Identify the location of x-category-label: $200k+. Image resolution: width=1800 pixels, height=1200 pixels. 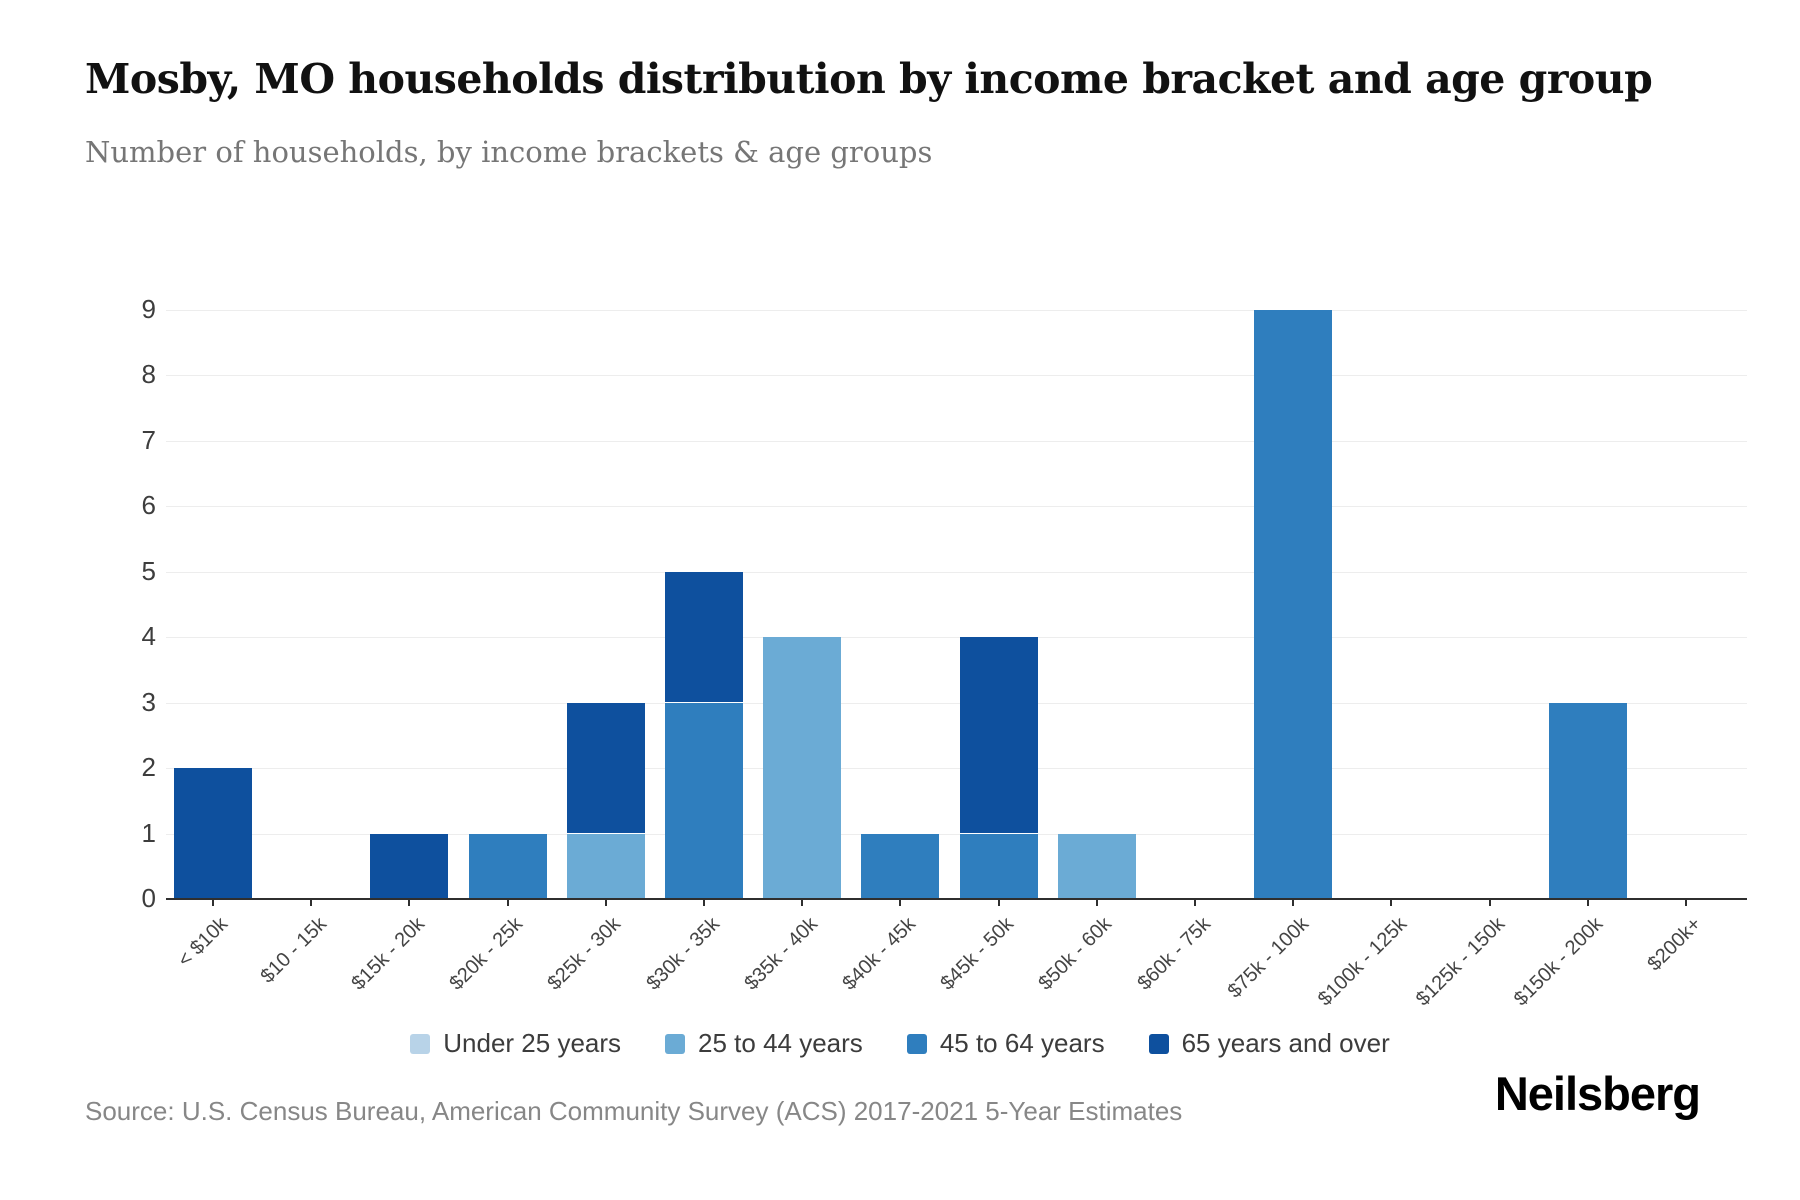
(1674, 944).